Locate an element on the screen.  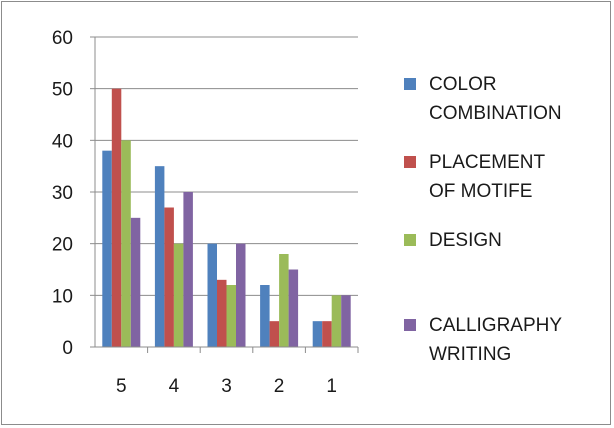
y-tick-label: 10 is located at coordinates (62, 296).